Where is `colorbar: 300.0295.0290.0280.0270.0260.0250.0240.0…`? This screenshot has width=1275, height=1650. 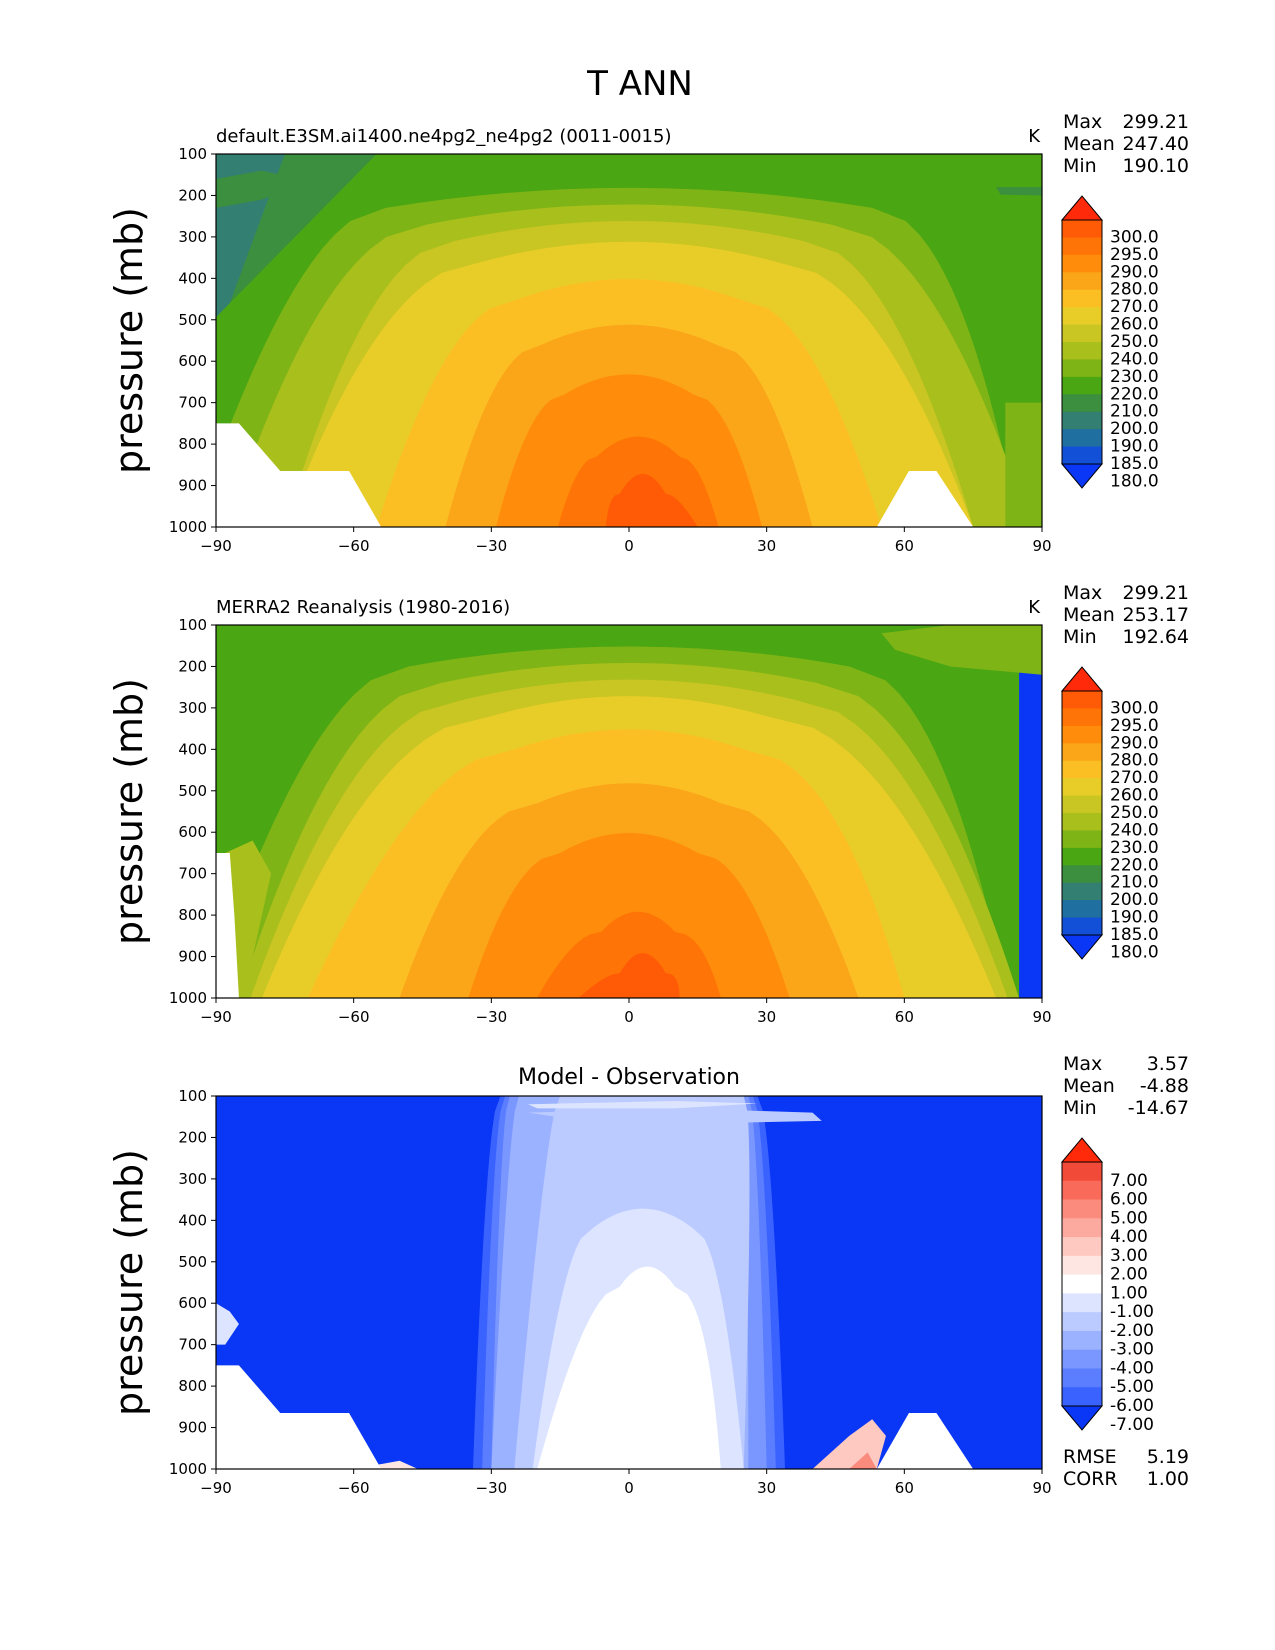
colorbar: 300.0295.0290.0280.0270.0260.0250.0240.0… is located at coordinates (1109, 814).